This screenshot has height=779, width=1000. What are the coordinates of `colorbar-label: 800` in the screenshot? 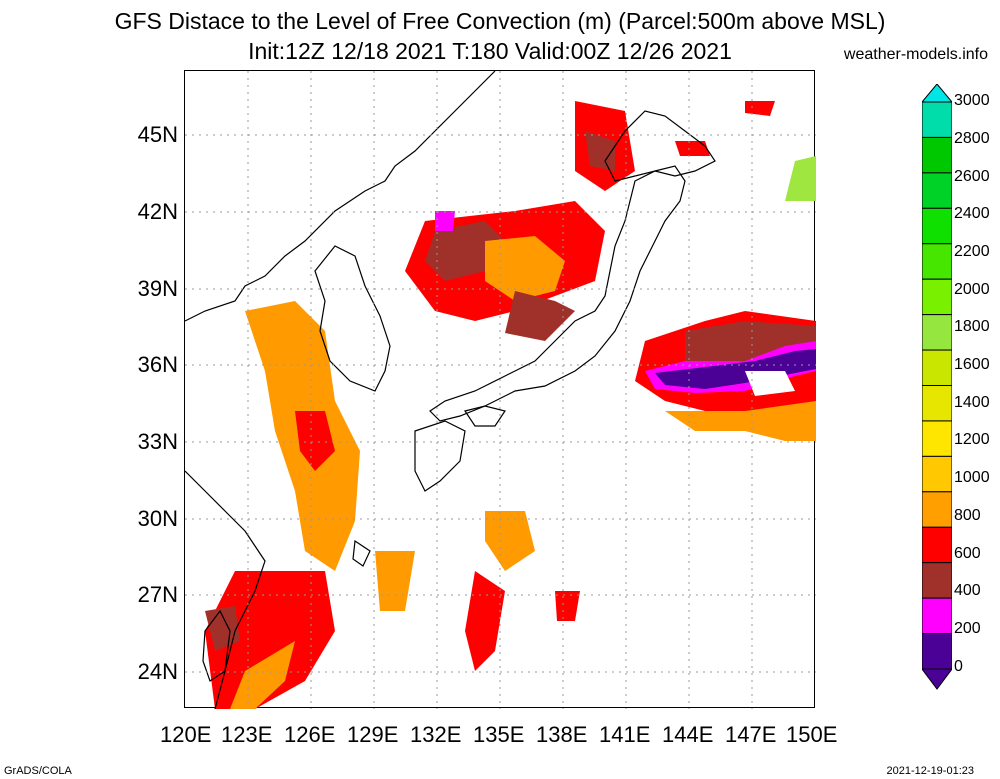 It's located at (967, 515).